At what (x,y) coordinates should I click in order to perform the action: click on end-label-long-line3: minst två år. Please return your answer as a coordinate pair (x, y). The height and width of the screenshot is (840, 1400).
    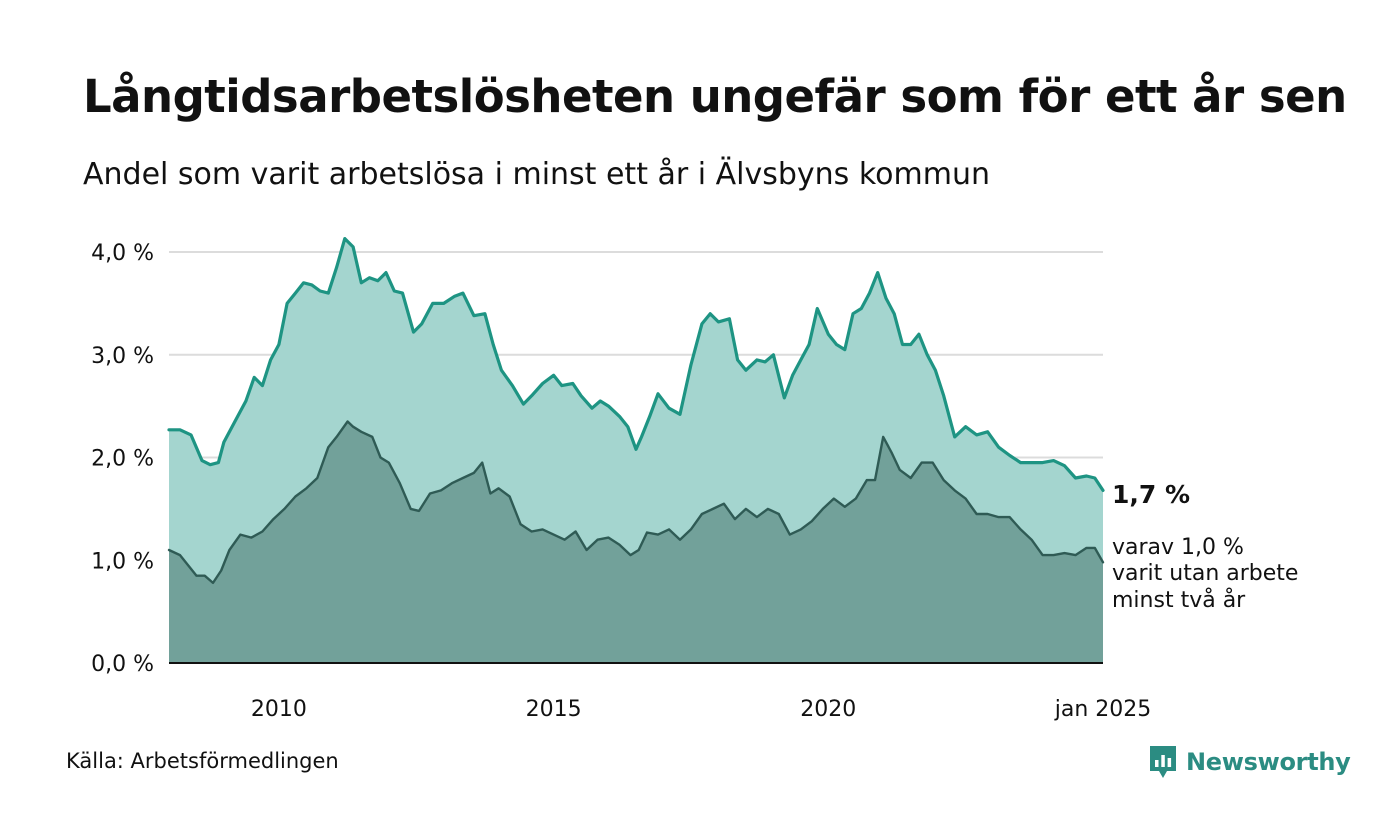
    Looking at the image, I should click on (1179, 600).